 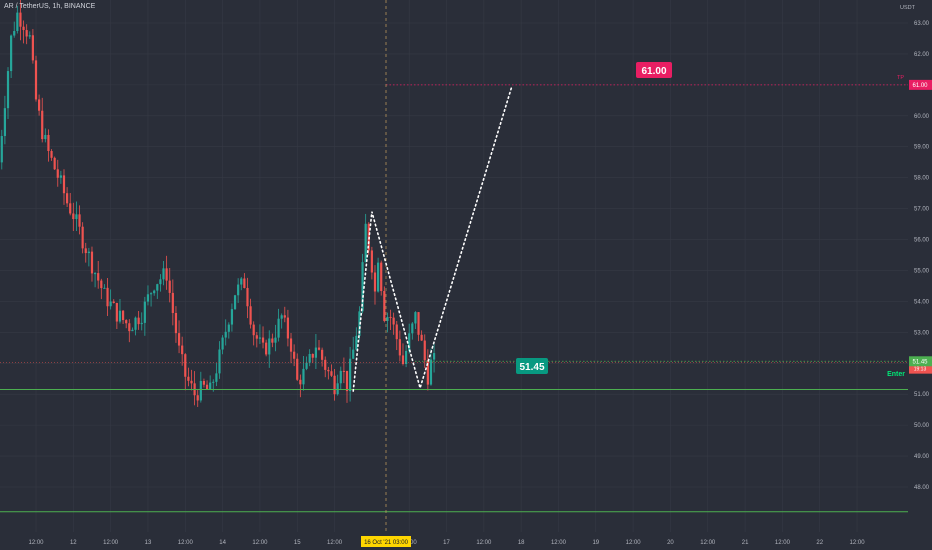 What do you see at coordinates (148, 543) in the screenshot?
I see `time-tick-label: 13` at bounding box center [148, 543].